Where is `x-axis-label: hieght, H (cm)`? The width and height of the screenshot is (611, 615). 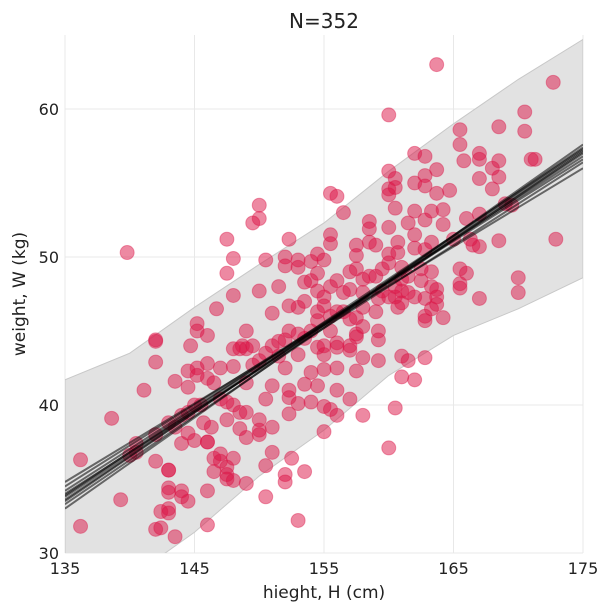
x-axis-label: hieght, H (cm) is located at coordinates (324, 593).